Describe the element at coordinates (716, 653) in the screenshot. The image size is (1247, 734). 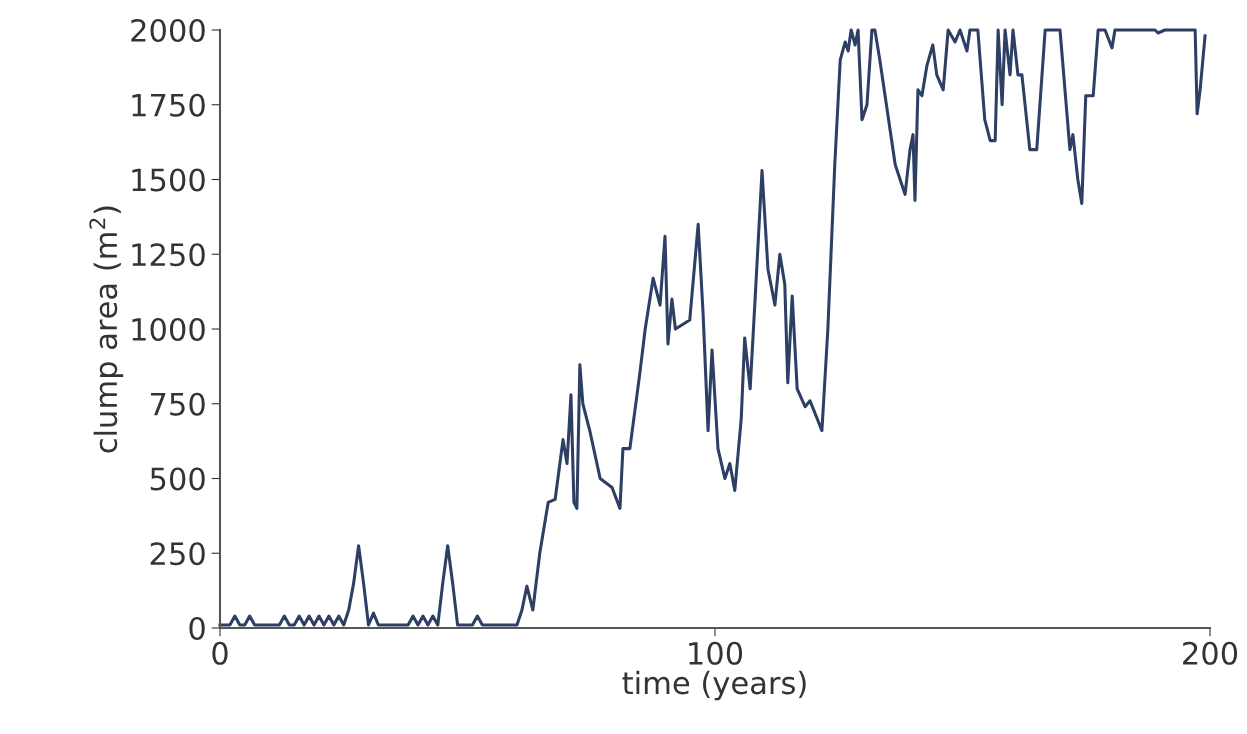
I see `x-tick-label: 100` at that location.